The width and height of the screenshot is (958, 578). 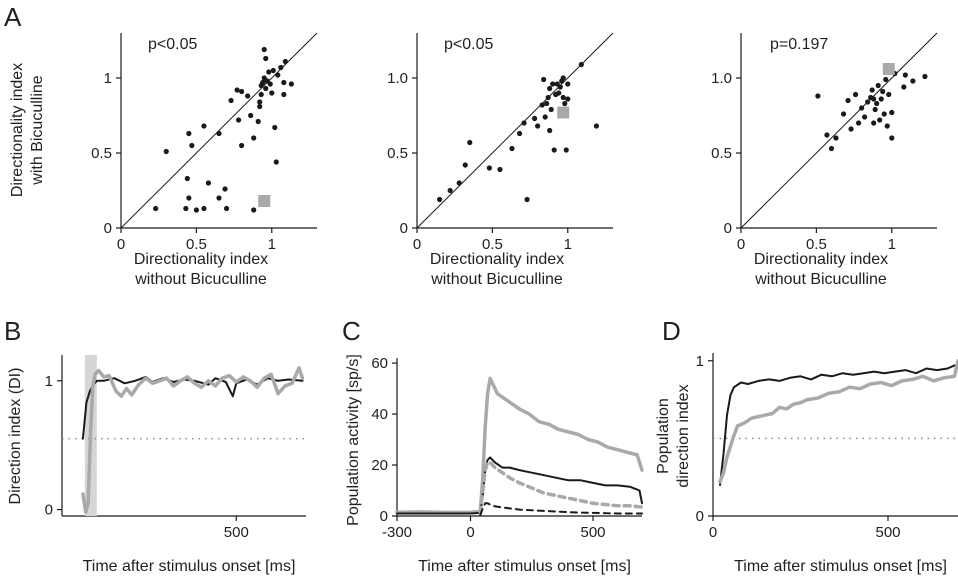 What do you see at coordinates (379, 363) in the screenshot?
I see `chart5-y-tick-label: 60` at bounding box center [379, 363].